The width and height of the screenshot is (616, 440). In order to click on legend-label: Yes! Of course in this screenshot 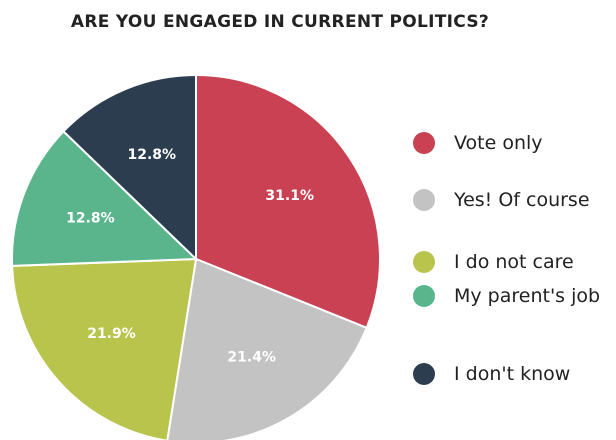, I will do `click(522, 200)`.